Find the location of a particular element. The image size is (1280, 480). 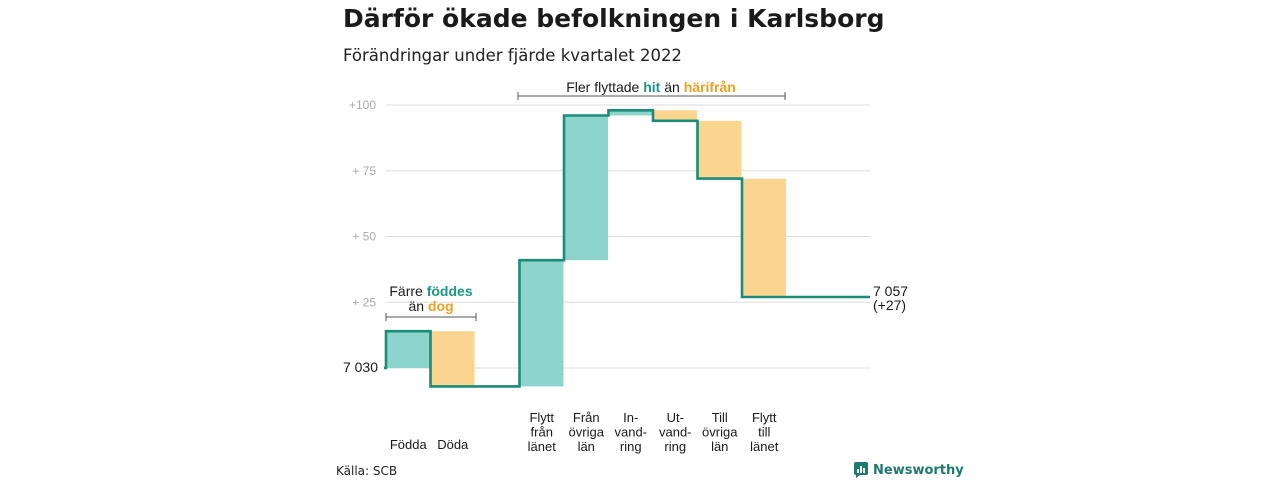

end-label: 7 057 is located at coordinates (890, 291).